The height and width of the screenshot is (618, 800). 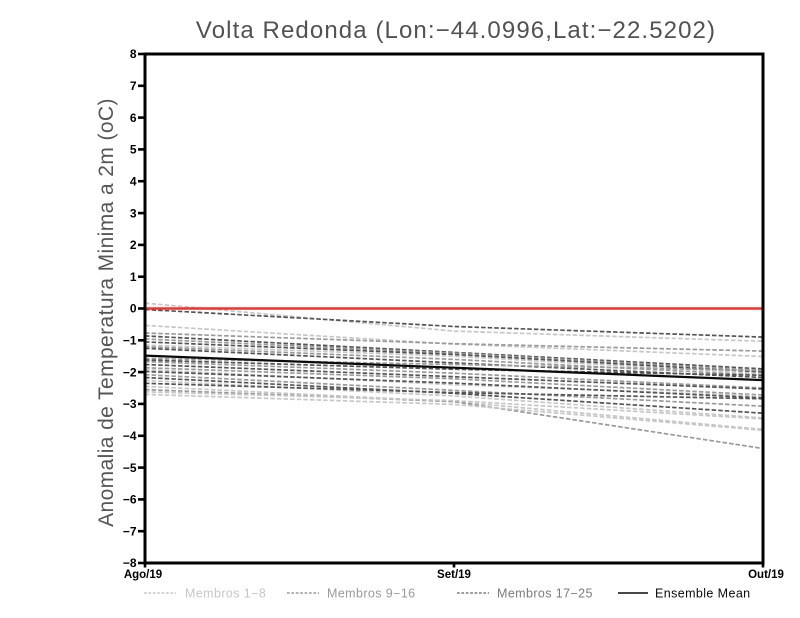 I want to click on svg-text: −6, so click(x=130, y=500).